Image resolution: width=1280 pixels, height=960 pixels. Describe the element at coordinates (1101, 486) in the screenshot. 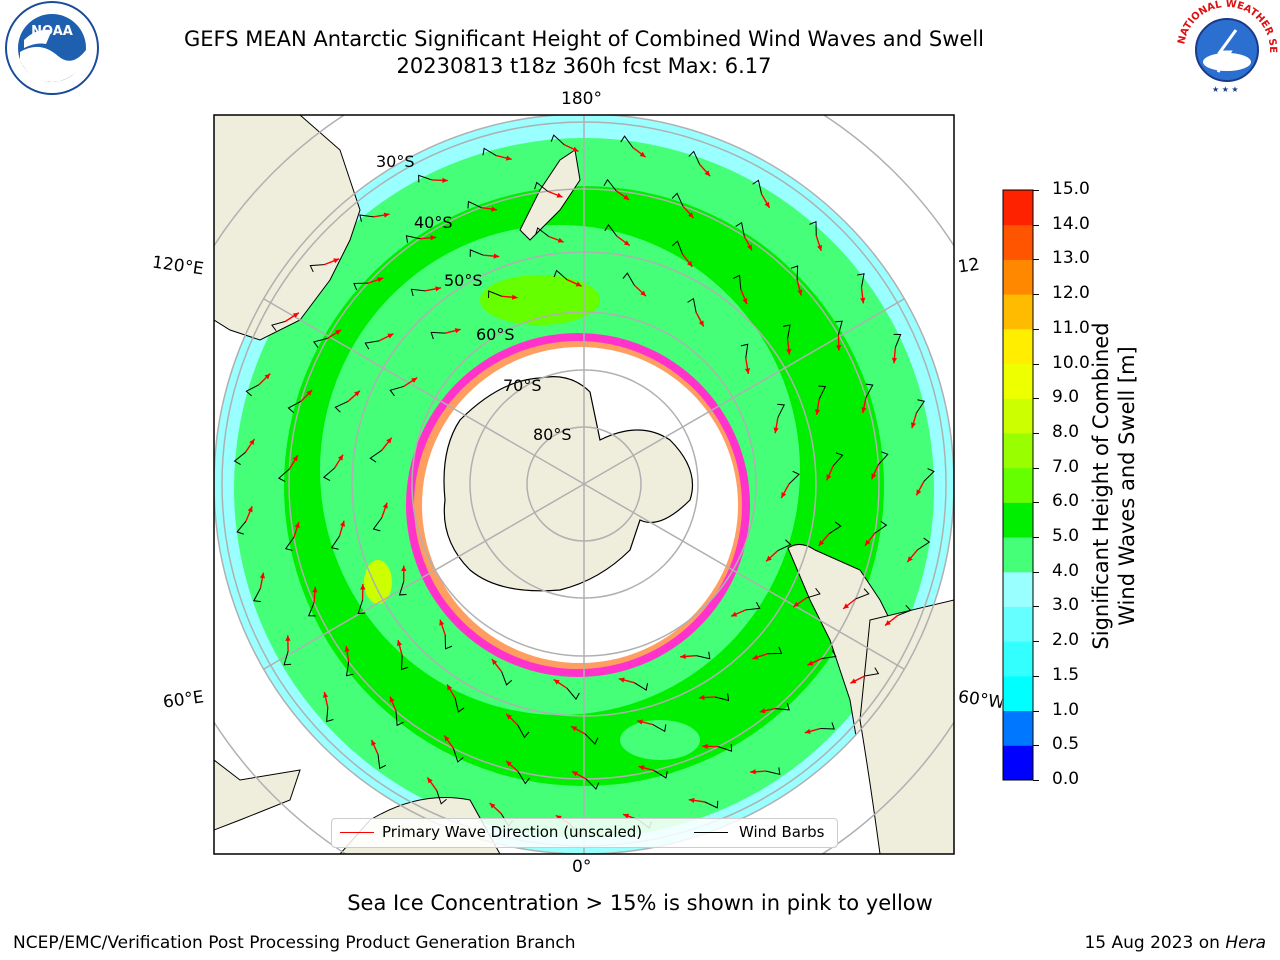

I see `colorbar-label-line1: Significant Height of Combined` at that location.